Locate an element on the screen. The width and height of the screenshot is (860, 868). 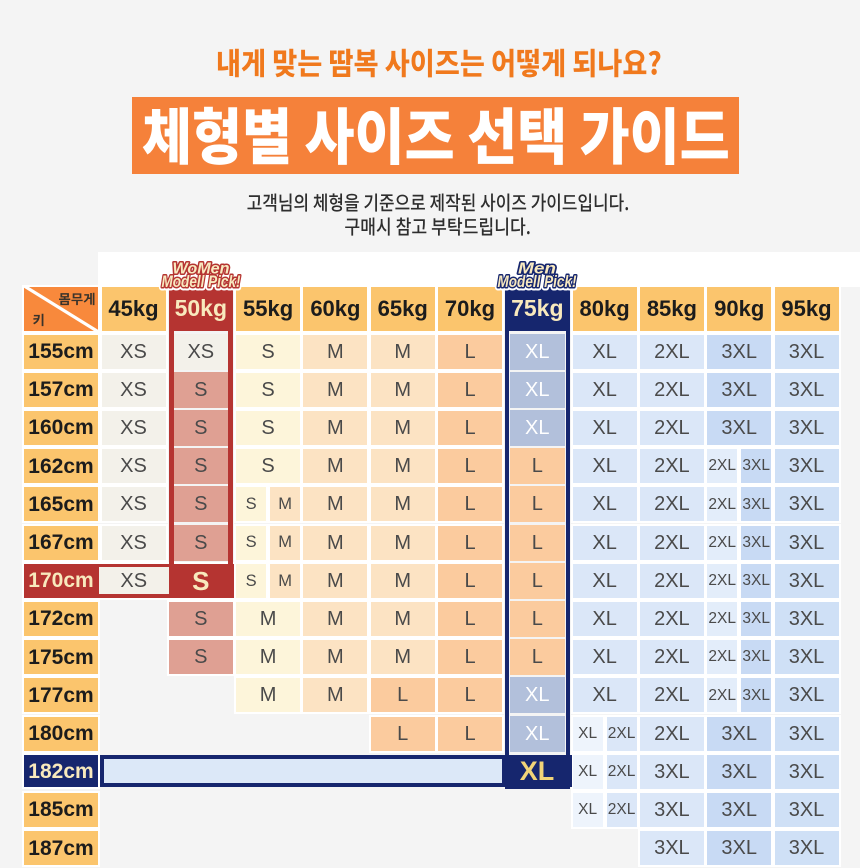
svg-text: WoMen is located at coordinates (200, 269).